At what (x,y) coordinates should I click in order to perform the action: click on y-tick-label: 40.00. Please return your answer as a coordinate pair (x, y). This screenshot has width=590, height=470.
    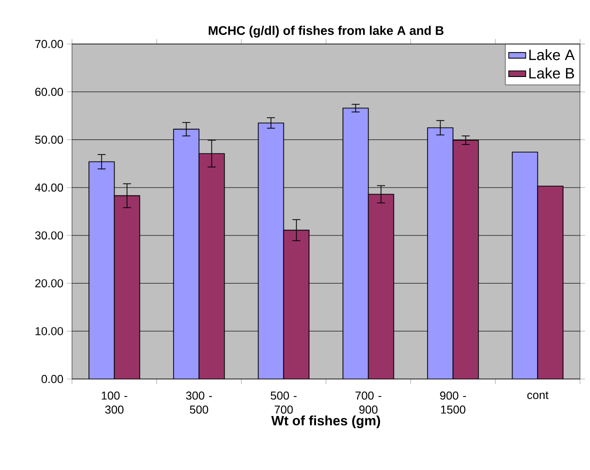
    Looking at the image, I should click on (49, 188).